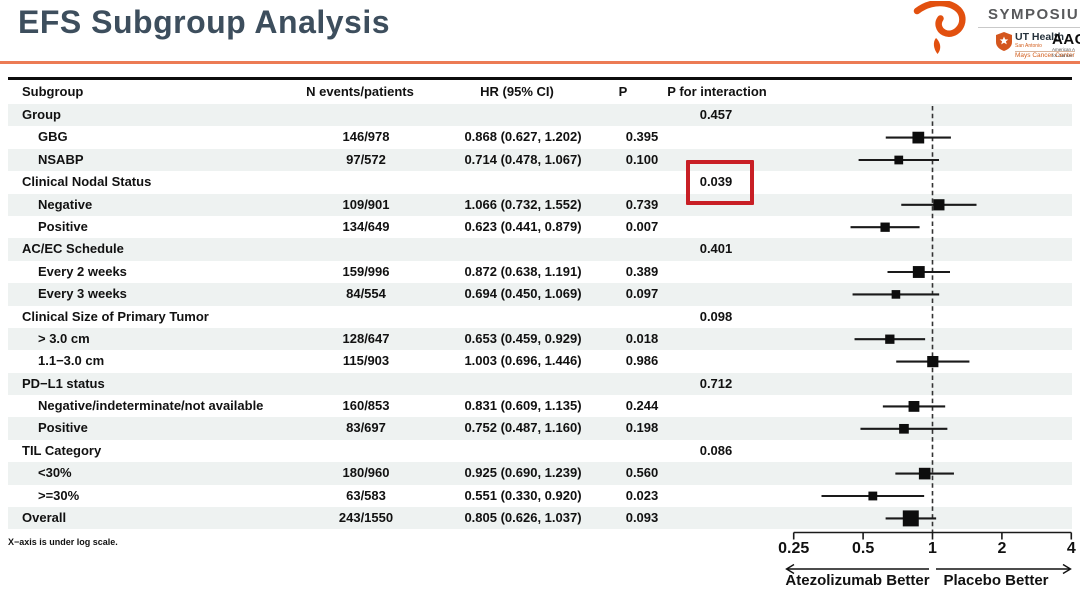 Image resolution: width=1080 pixels, height=596 pixels. I want to click on table-row: Group 0.457, so click(540, 115).